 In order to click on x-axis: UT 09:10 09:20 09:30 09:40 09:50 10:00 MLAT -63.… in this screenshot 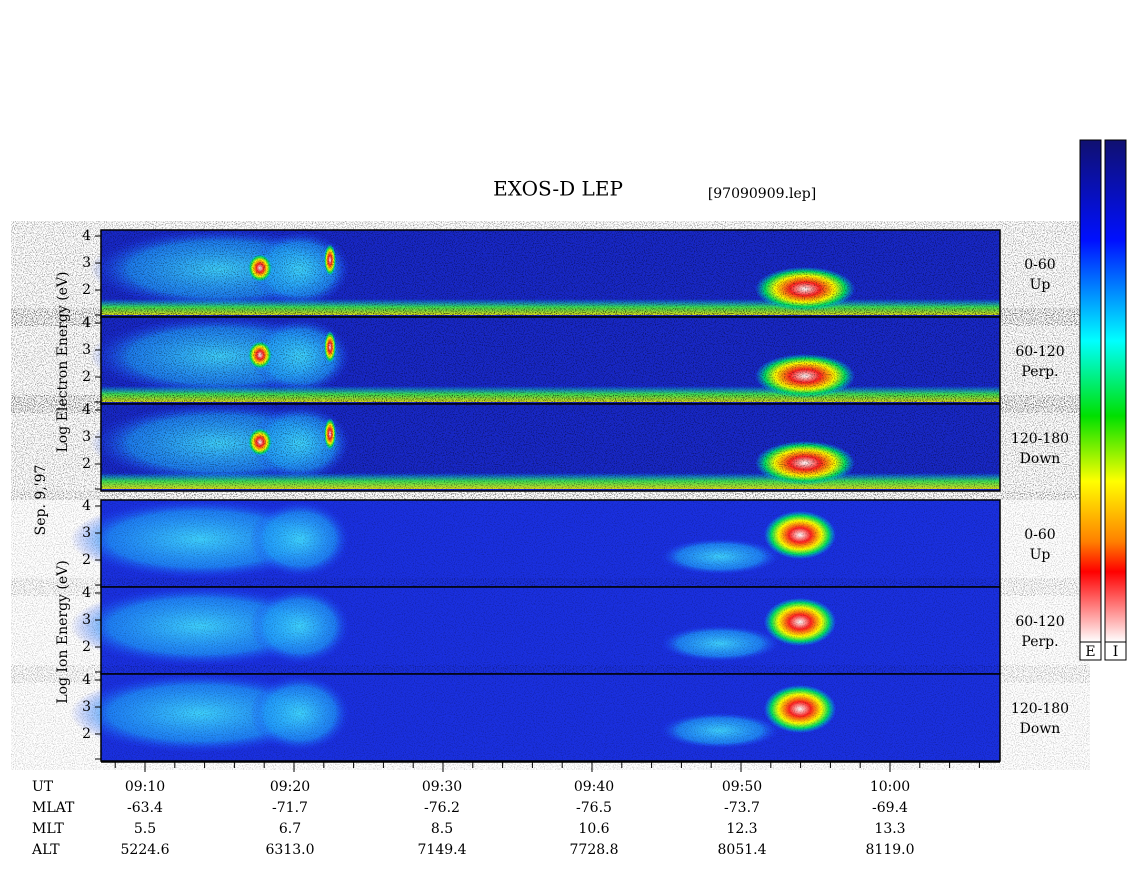, I will do `click(515, 809)`.